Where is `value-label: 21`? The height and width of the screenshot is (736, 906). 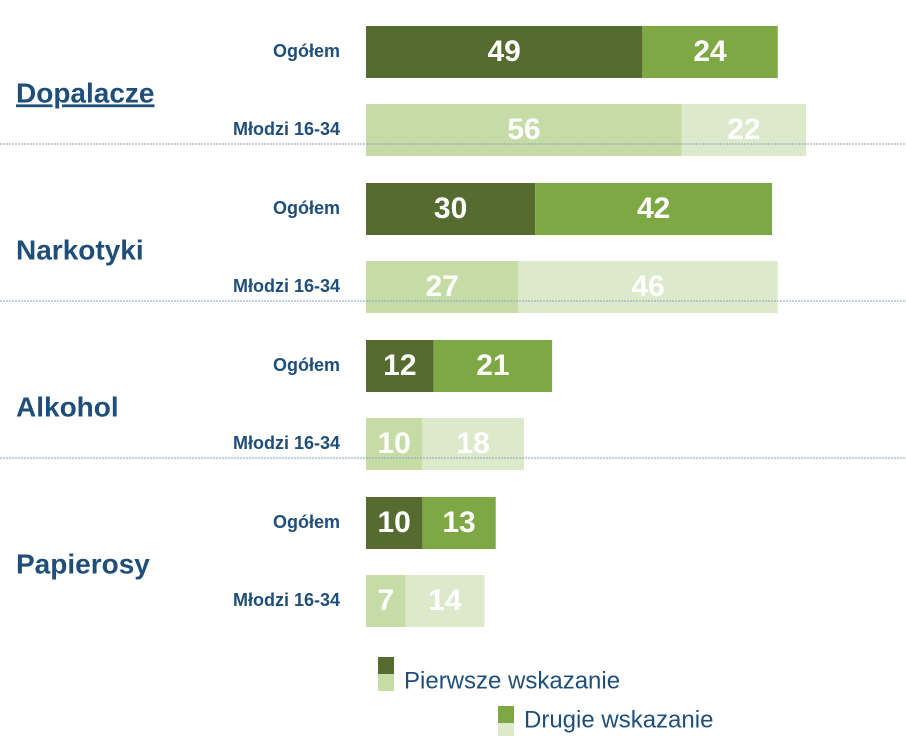 value-label: 21 is located at coordinates (492, 365).